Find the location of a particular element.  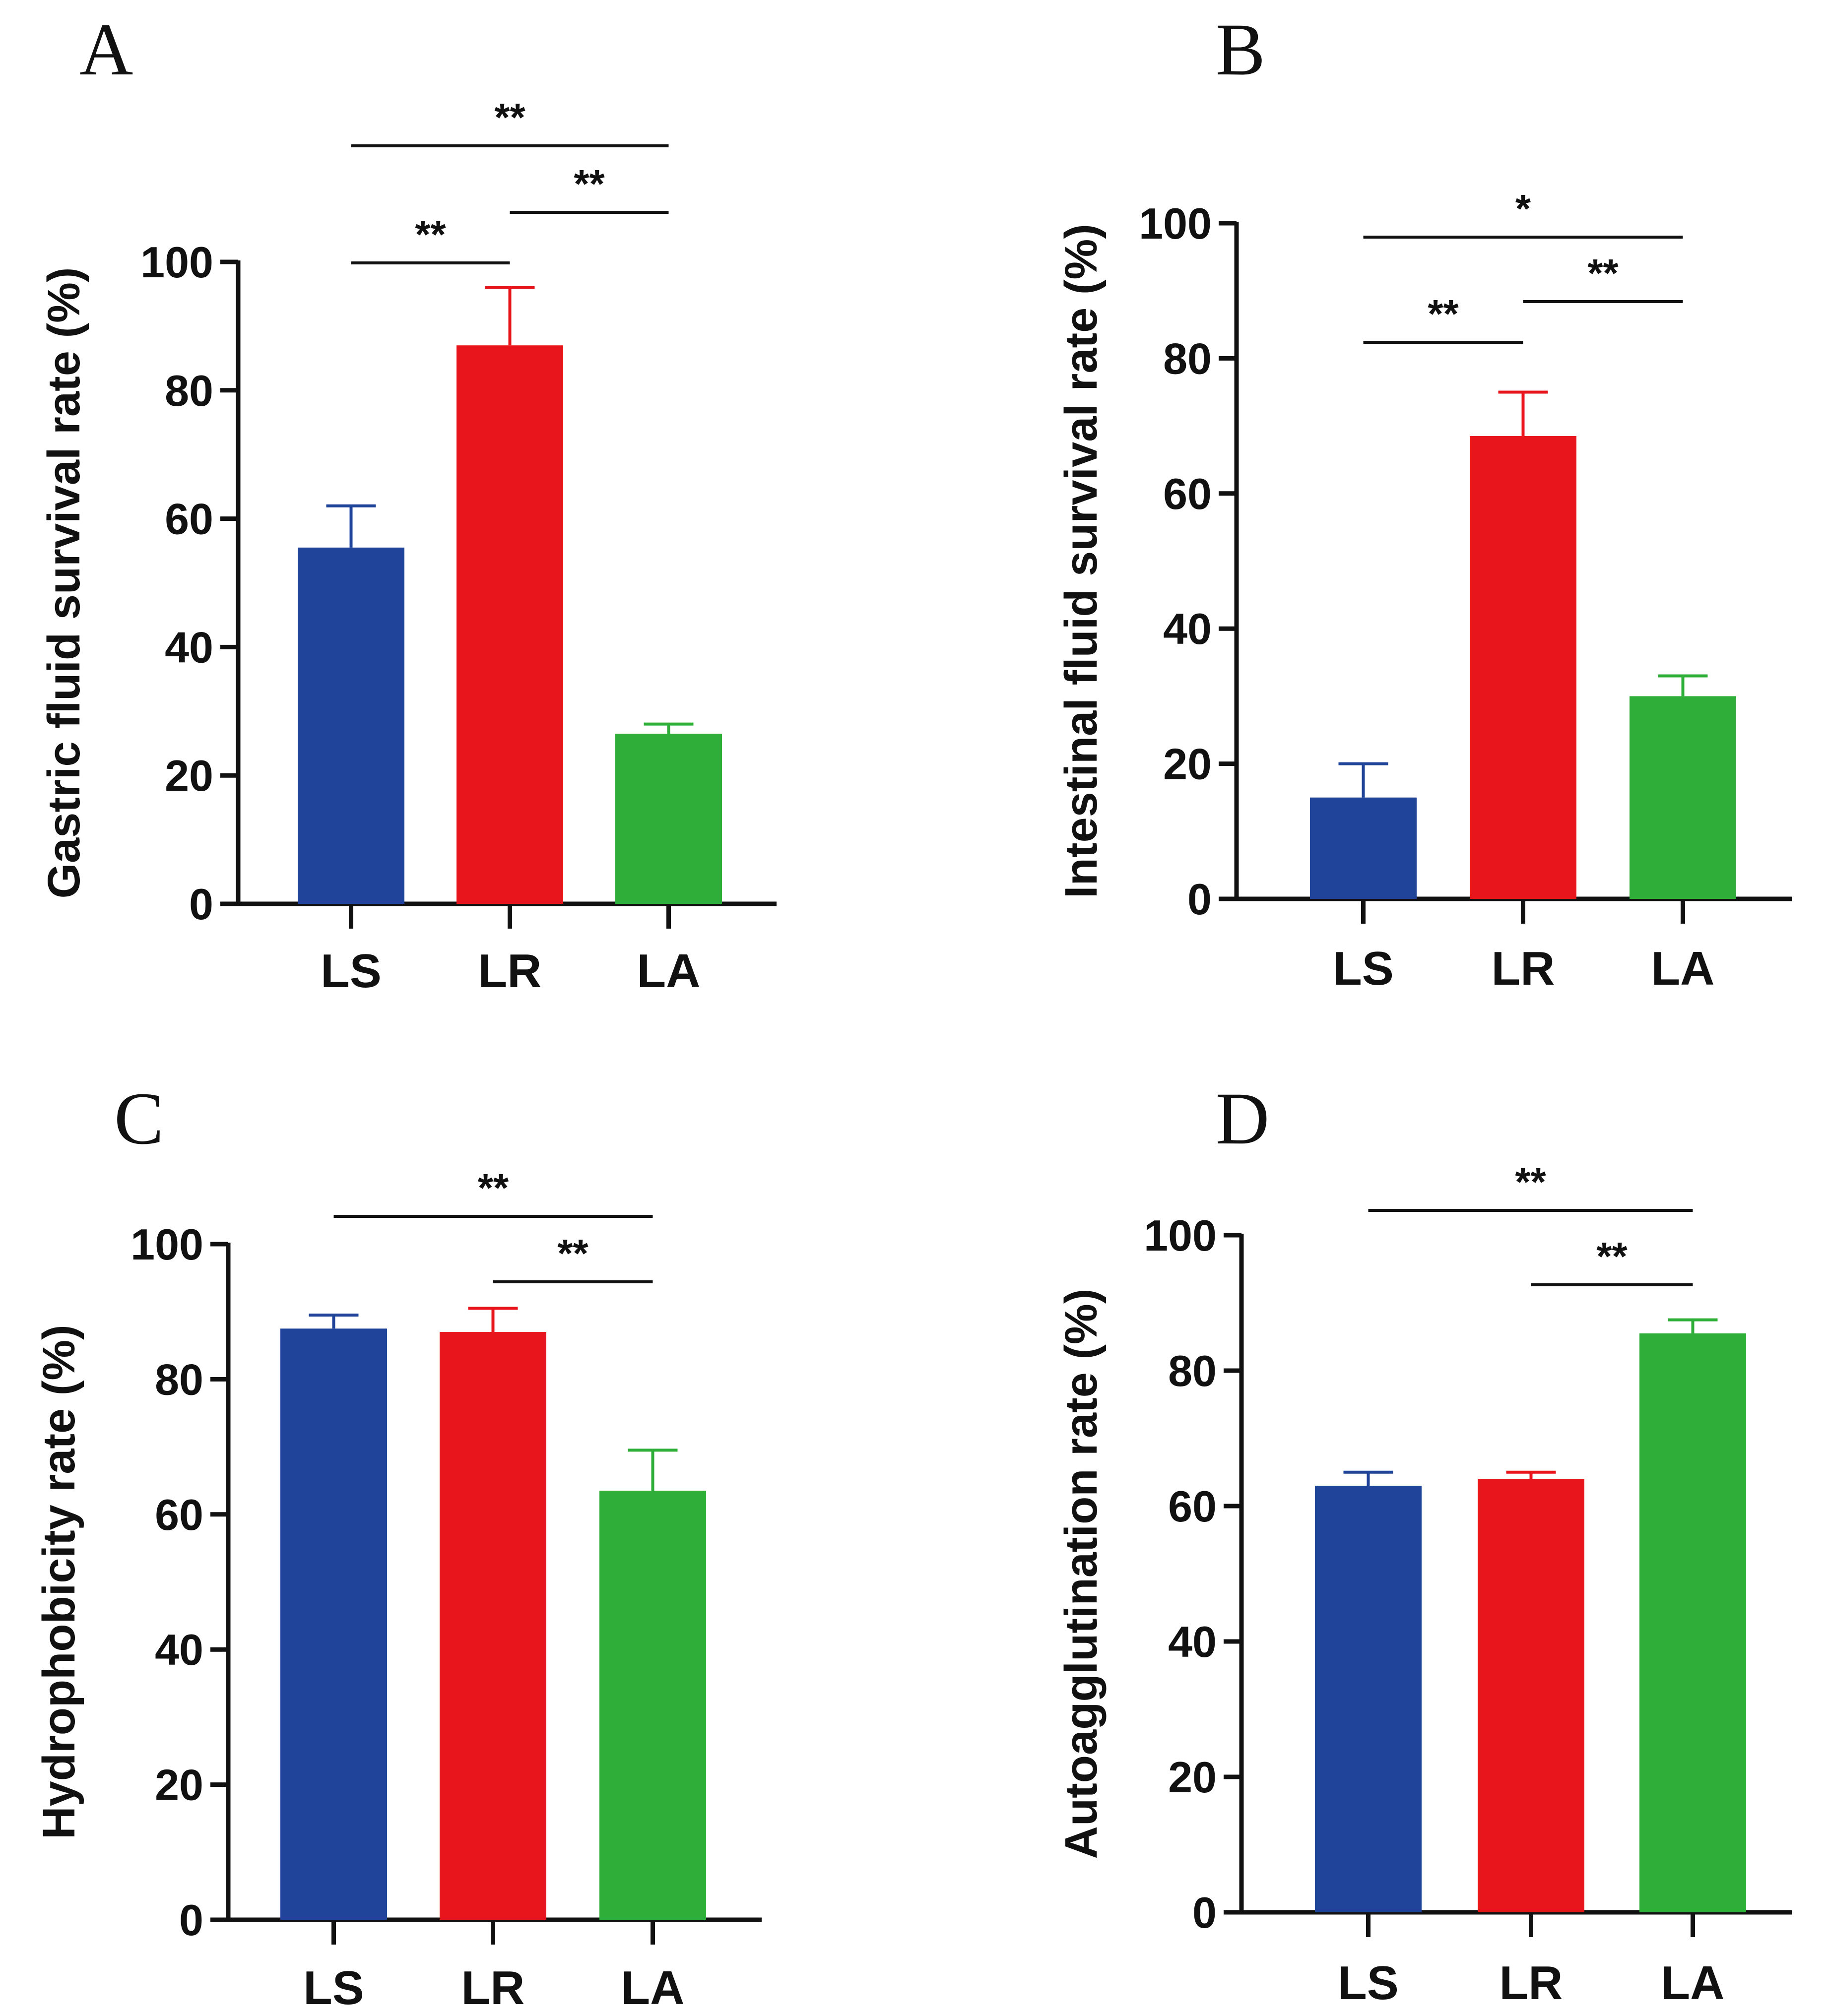

y-axis-title: Autoagglutination rate (%) is located at coordinates (1081, 1574).